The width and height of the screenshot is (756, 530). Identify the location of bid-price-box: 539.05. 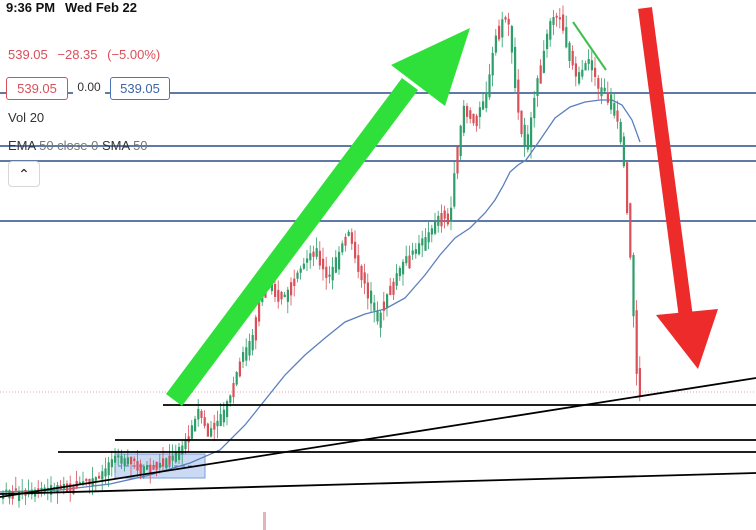
(37, 88).